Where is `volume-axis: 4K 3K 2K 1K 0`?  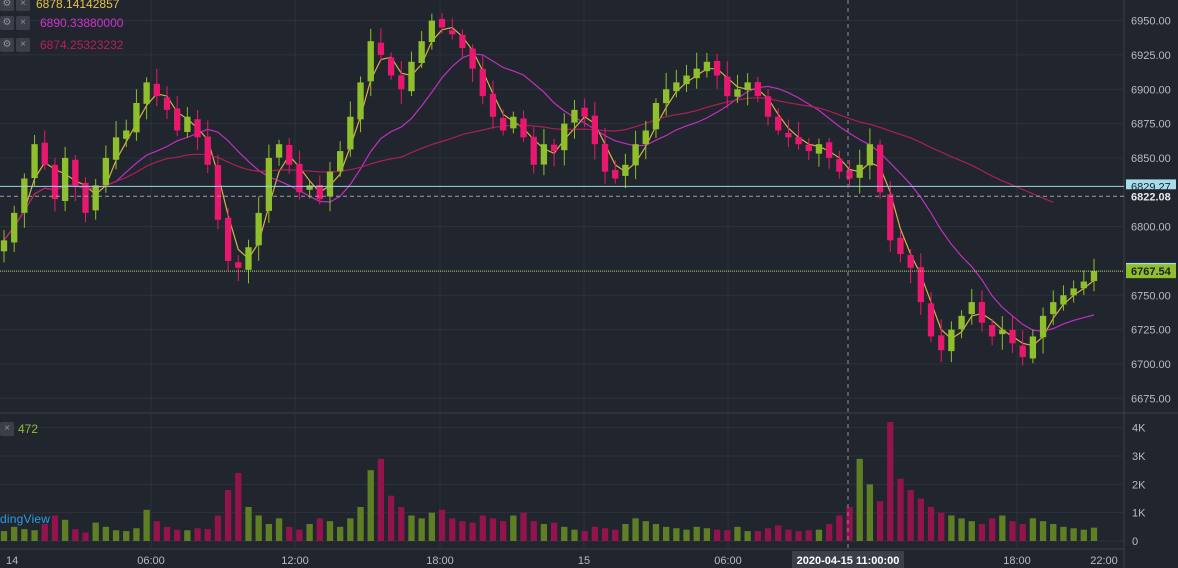
volume-axis: 4K 3K 2K 1K 0 is located at coordinates (1139, 485).